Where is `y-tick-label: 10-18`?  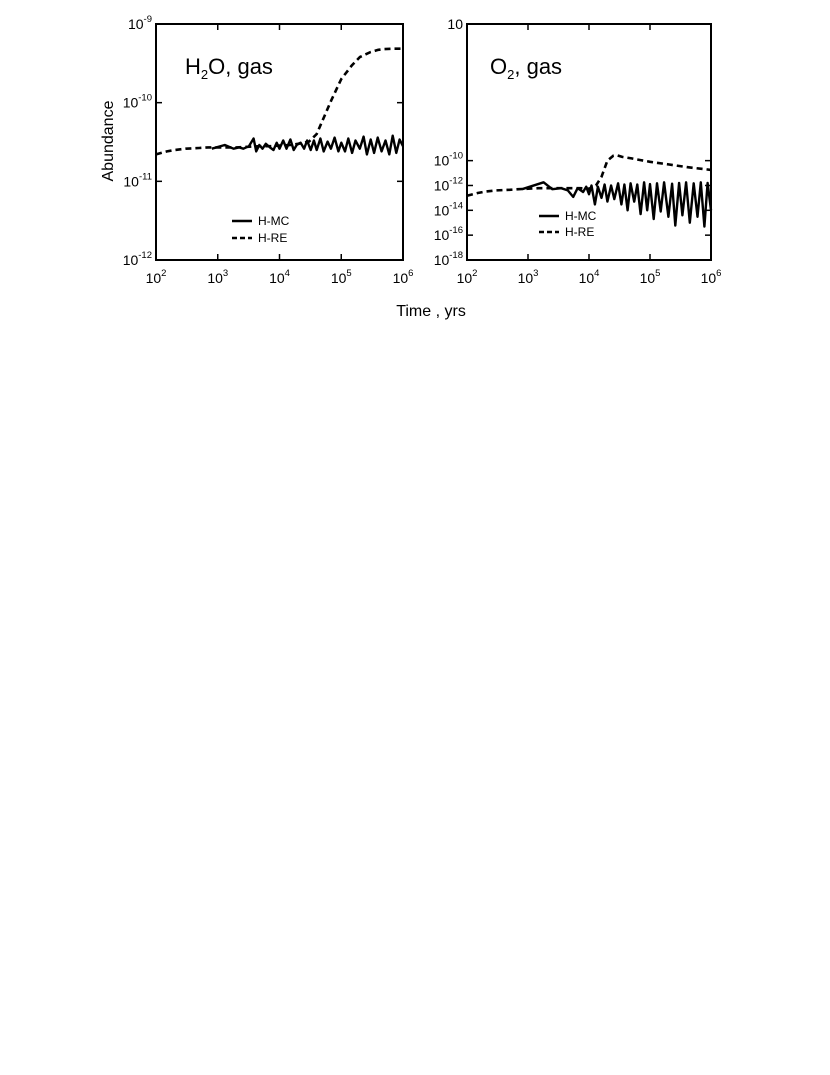
y-tick-label: 10-18 is located at coordinates (448, 259).